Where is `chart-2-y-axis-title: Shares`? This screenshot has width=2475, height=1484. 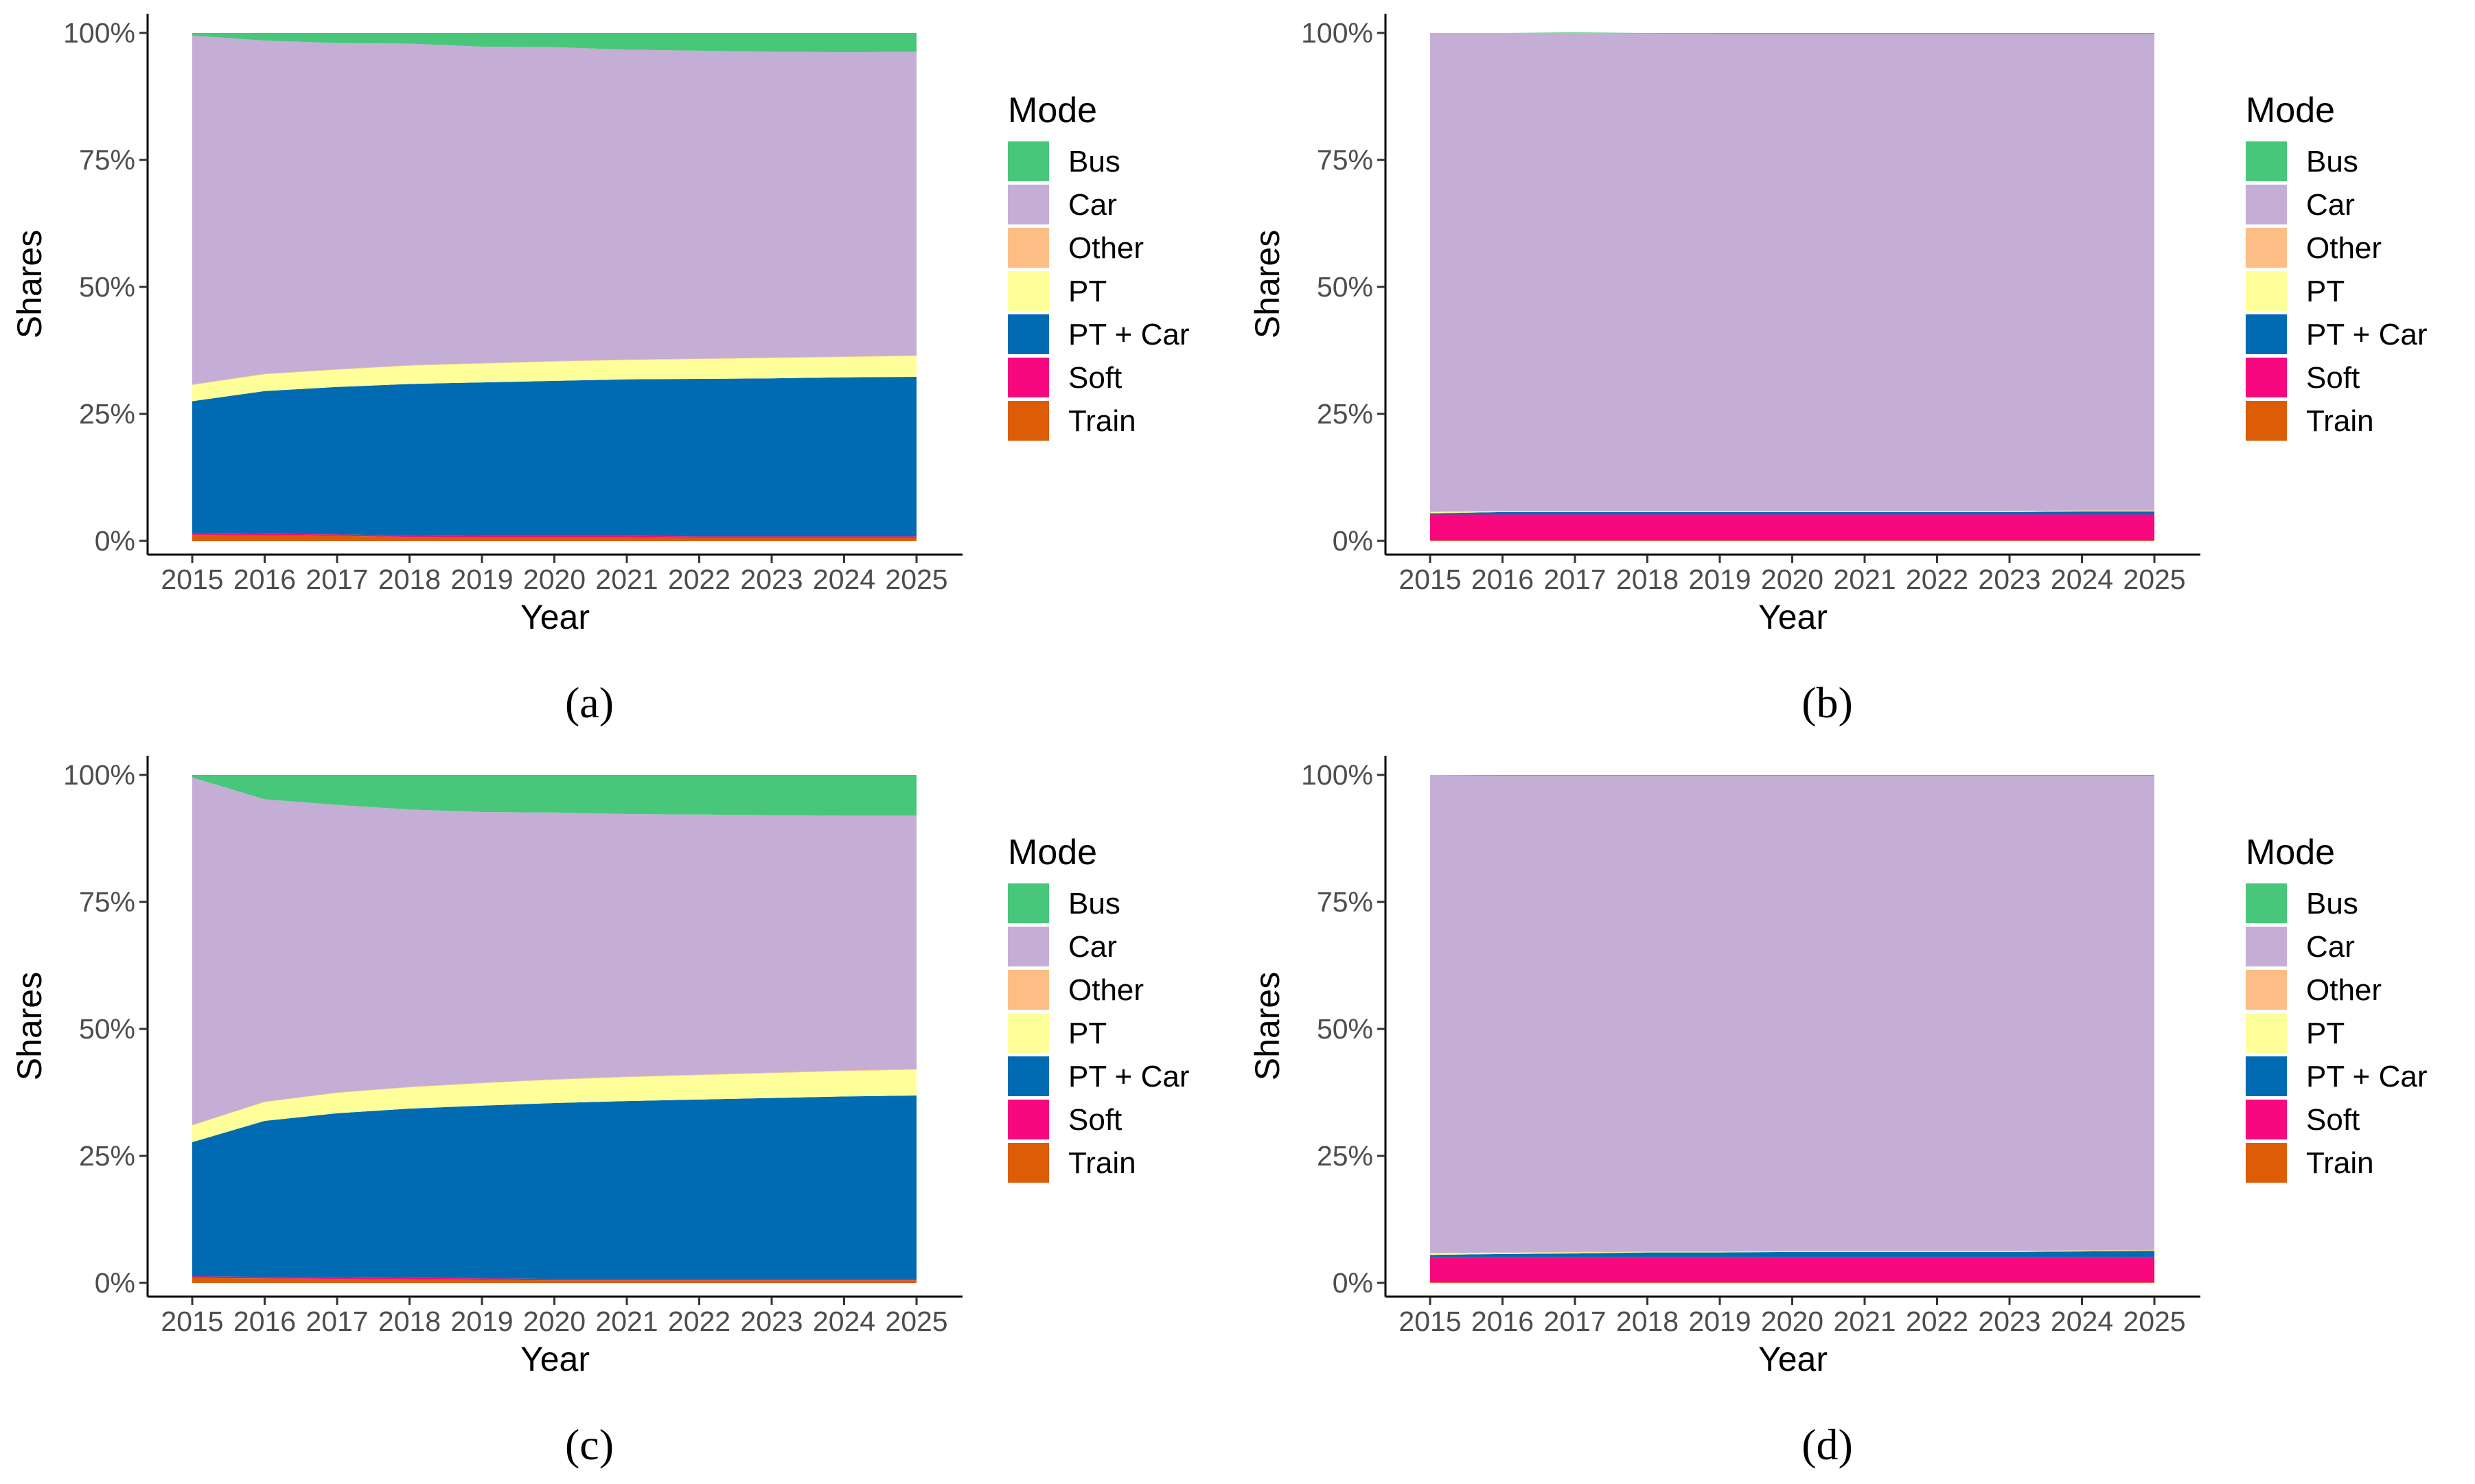 chart-2-y-axis-title: Shares is located at coordinates (30, 1026).